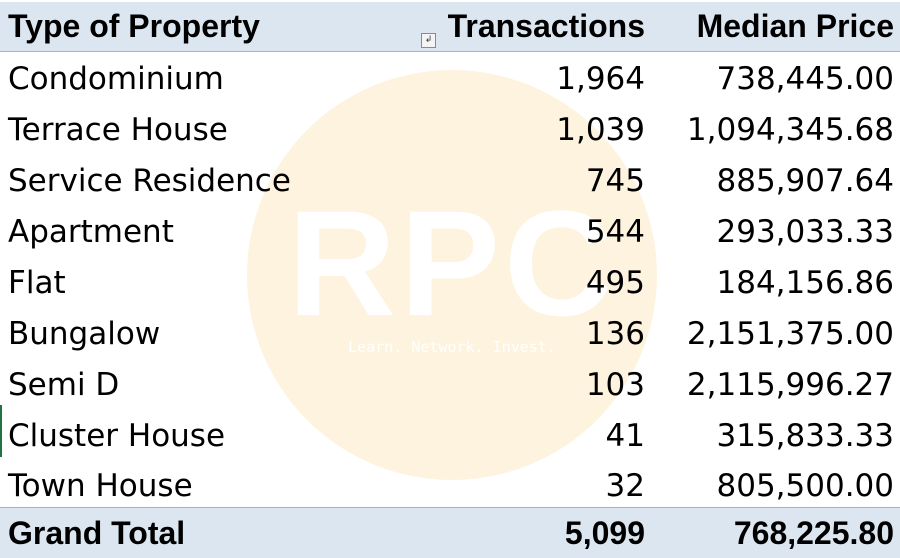 This screenshot has width=900, height=558. I want to click on table-row: Cluster House 41 315,833.33, so click(450, 435).